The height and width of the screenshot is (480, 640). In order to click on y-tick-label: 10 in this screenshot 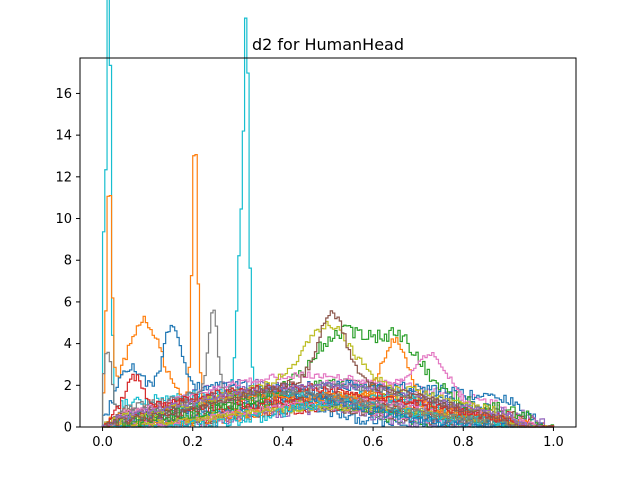, I will do `click(63, 219)`.